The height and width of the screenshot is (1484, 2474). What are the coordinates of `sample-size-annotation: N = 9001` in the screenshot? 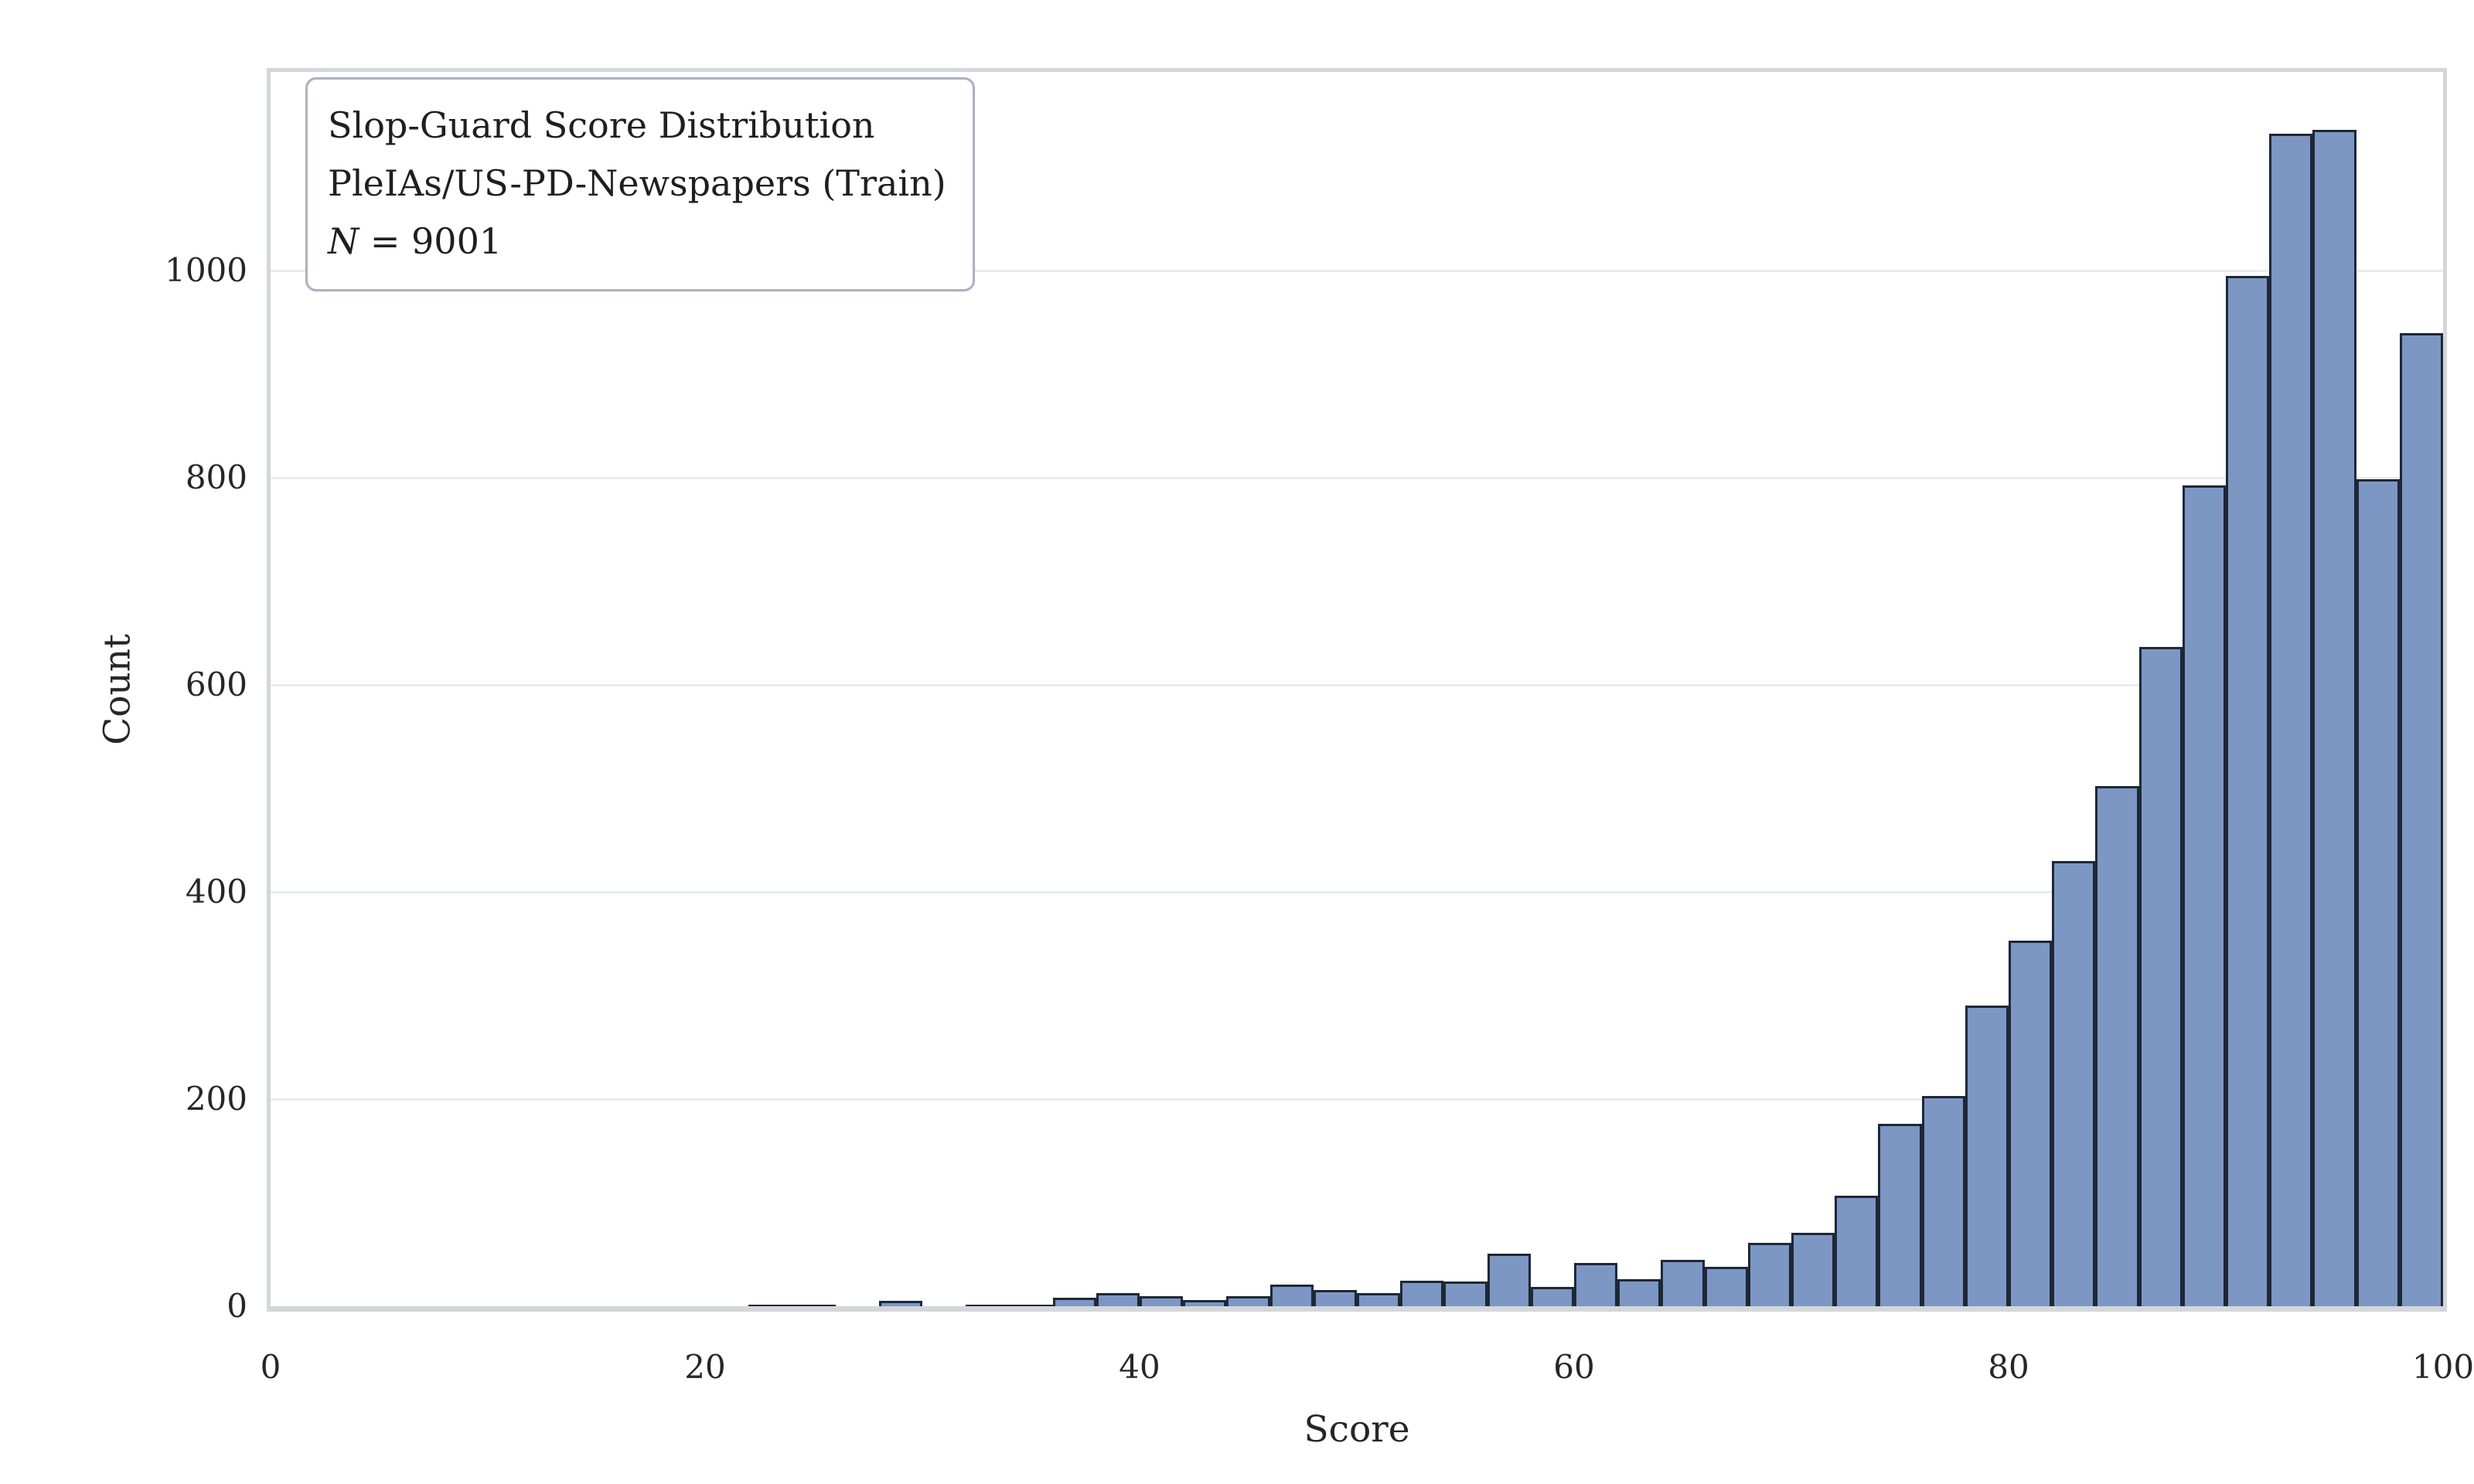 It's located at (637, 242).